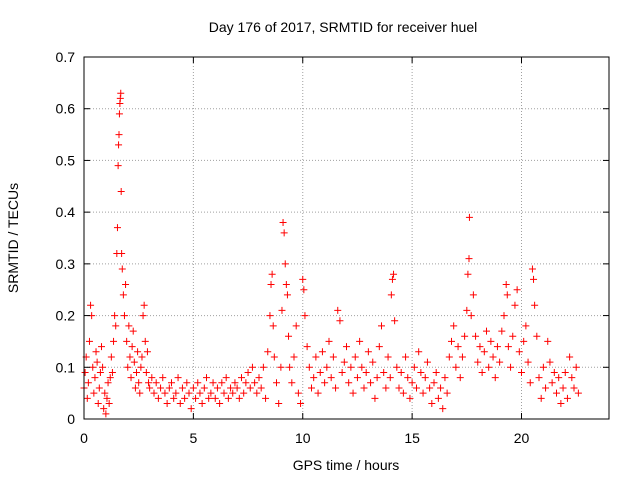 Image resolution: width=640 pixels, height=480 pixels. Describe the element at coordinates (66, 264) in the screenshot. I see `y-tick-label: 0.3` at that location.